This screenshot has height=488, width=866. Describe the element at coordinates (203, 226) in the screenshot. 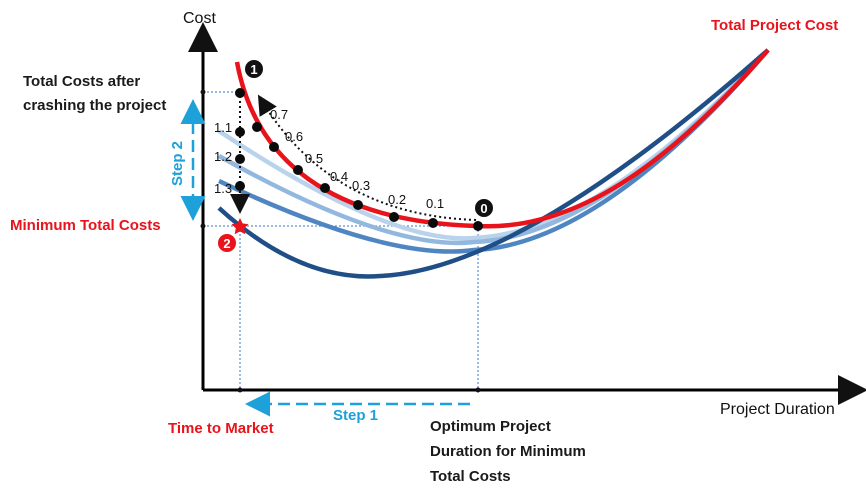

I see `tick-dot-y-min` at that location.